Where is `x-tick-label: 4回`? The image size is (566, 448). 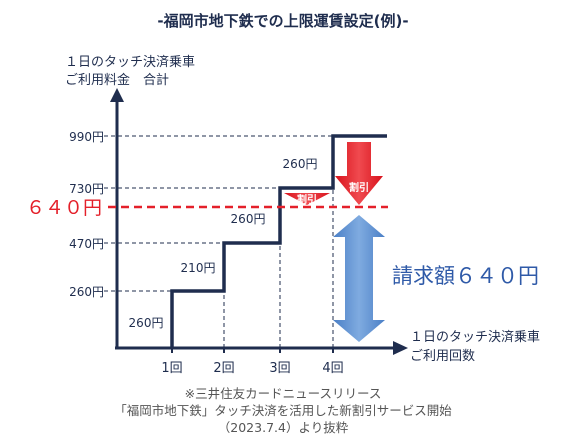 x-tick-label: 4回 is located at coordinates (332, 368).